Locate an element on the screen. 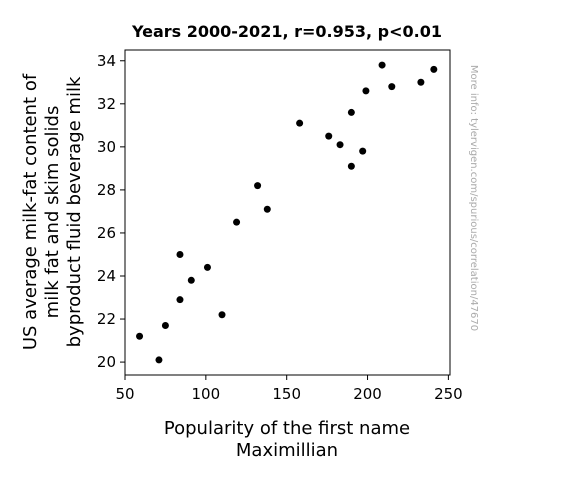 The height and width of the screenshot is (500, 575). chart-title: Years 2000-2021, r=0.953, p<0.01 is located at coordinates (286, 31).